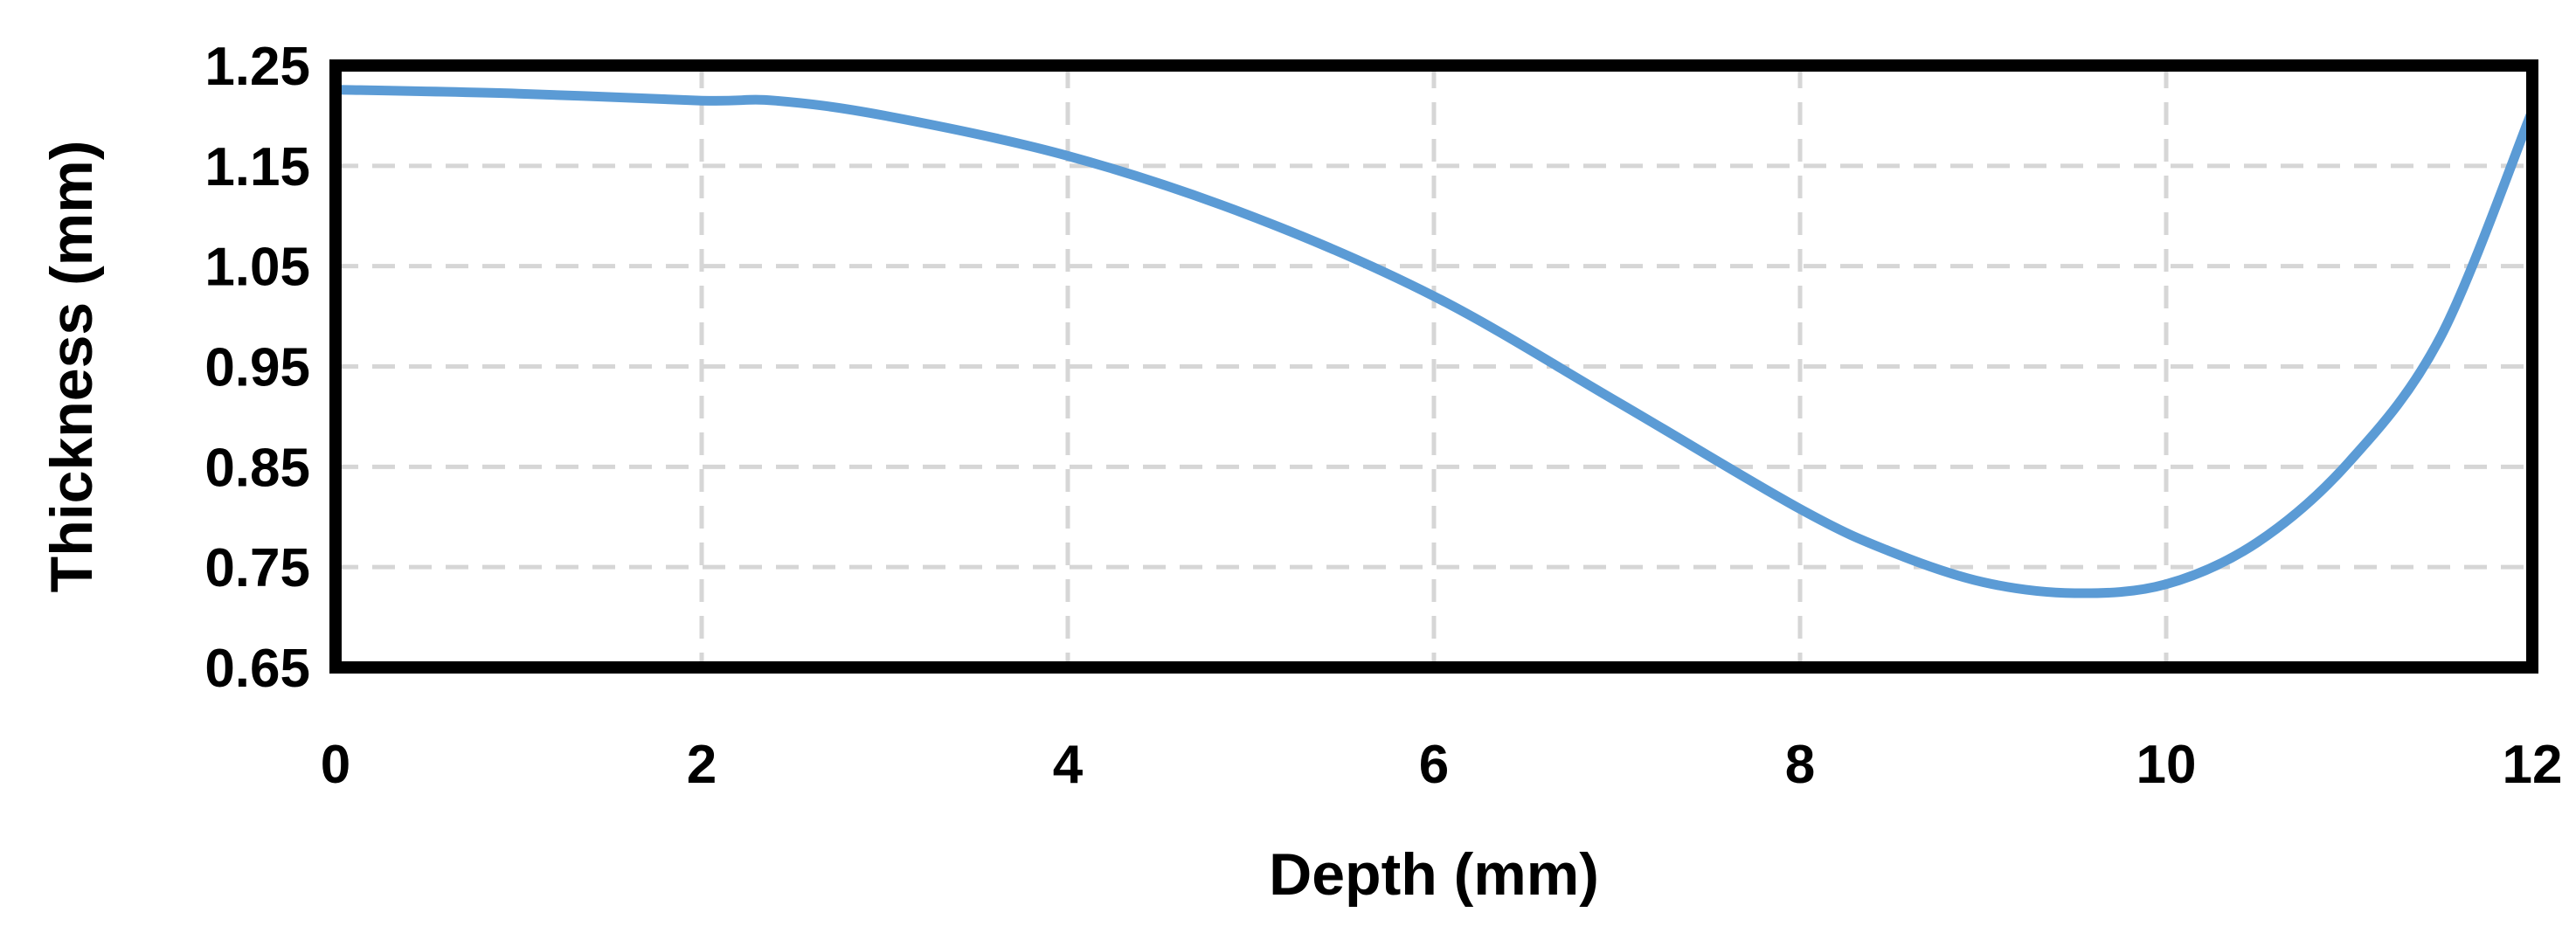  What do you see at coordinates (702, 765) in the screenshot?
I see `x-tick-label: 2` at bounding box center [702, 765].